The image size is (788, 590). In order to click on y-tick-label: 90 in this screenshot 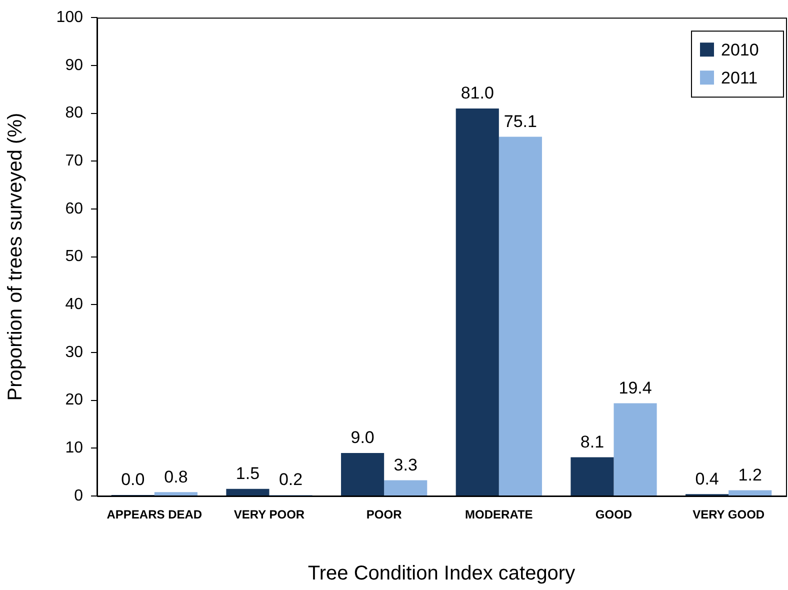, I will do `click(74, 65)`.